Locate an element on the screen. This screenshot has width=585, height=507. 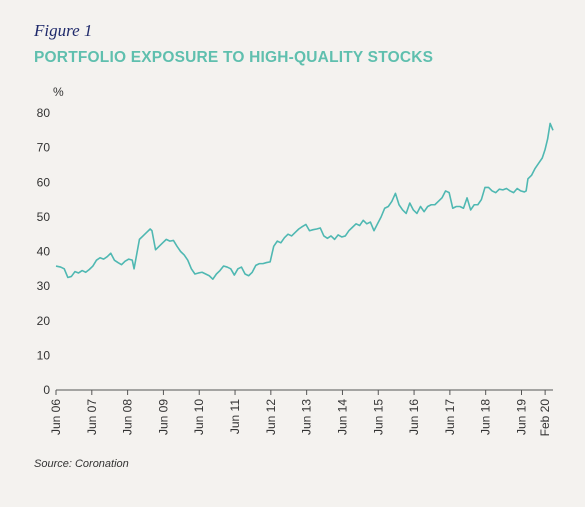
y-tick-label: 40 is located at coordinates (44, 252).